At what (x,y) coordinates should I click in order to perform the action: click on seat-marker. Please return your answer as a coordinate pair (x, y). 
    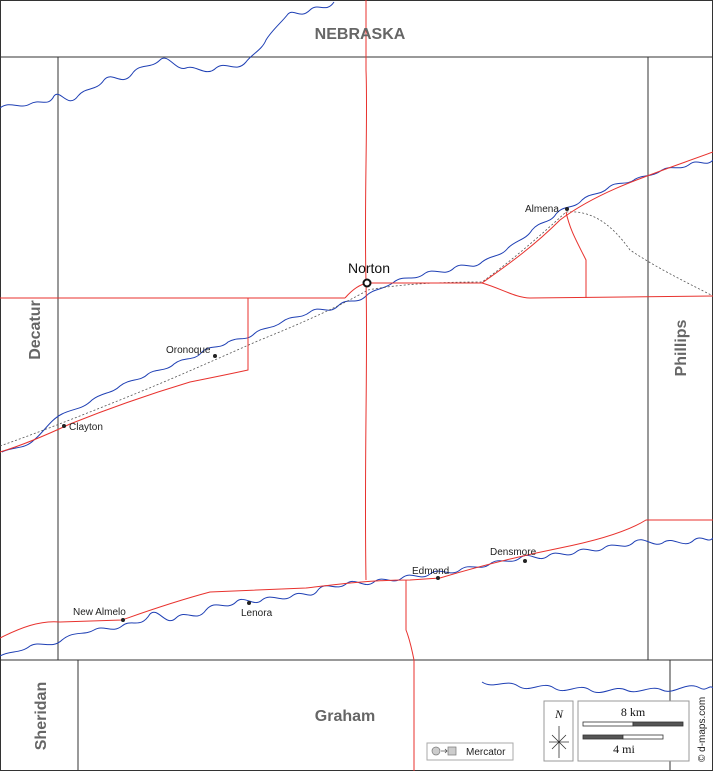
    Looking at the image, I should click on (367, 283).